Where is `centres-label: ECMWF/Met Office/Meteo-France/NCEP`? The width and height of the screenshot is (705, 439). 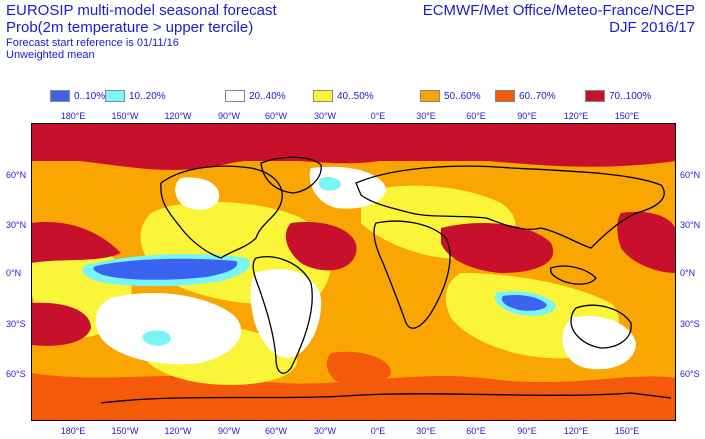 centres-label: ECMWF/Met Office/Meteo-France/NCEP is located at coordinates (558, 10).